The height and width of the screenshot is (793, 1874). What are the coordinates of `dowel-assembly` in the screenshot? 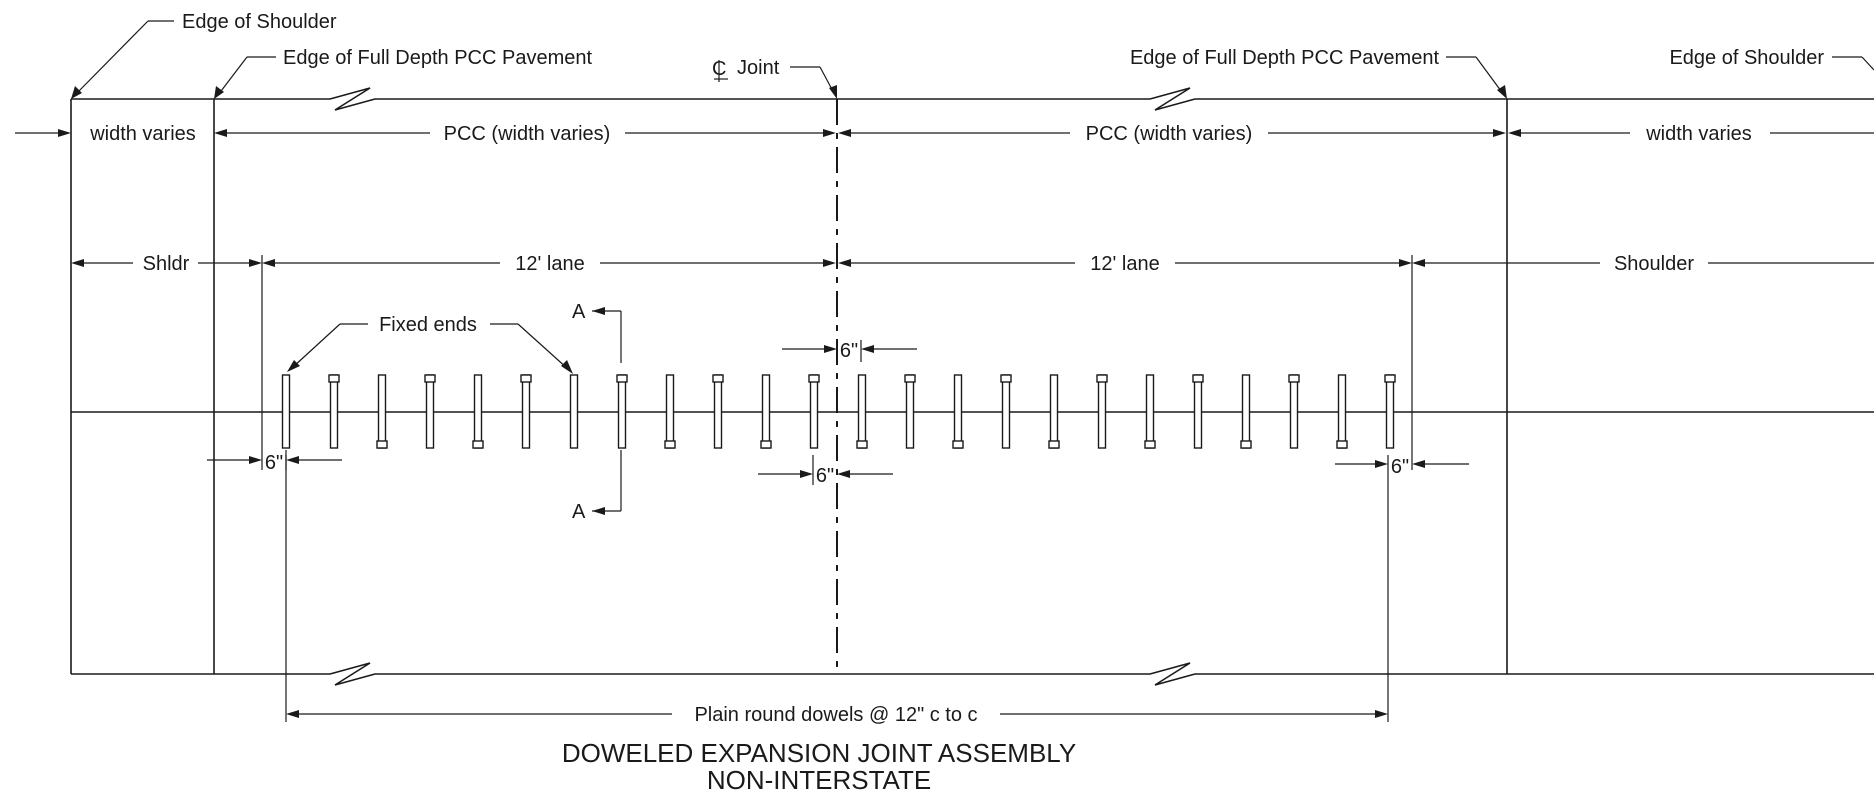 It's located at (838, 411).